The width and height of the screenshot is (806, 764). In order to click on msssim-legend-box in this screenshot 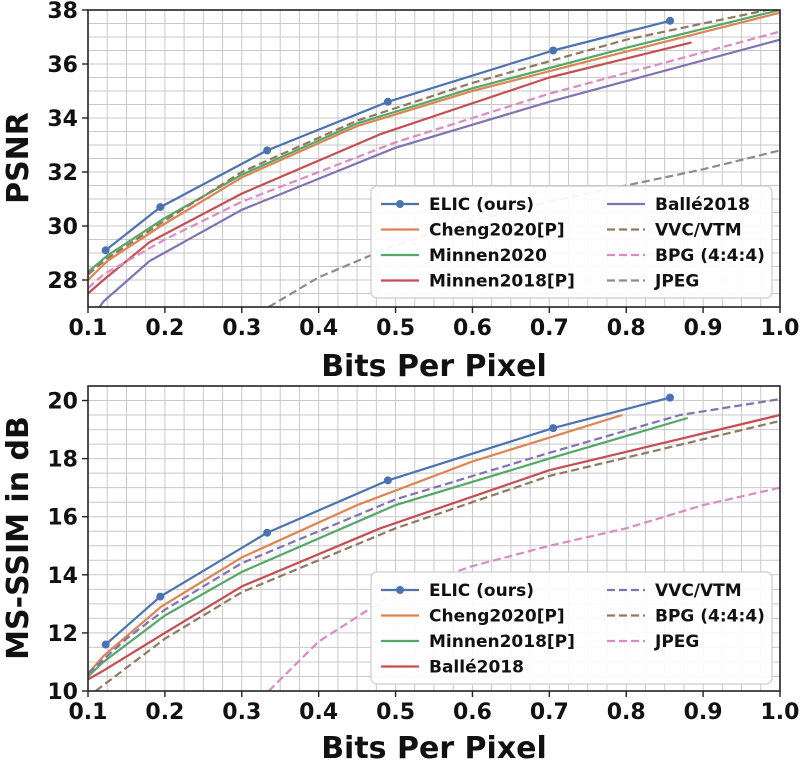, I will do `click(571, 628)`.